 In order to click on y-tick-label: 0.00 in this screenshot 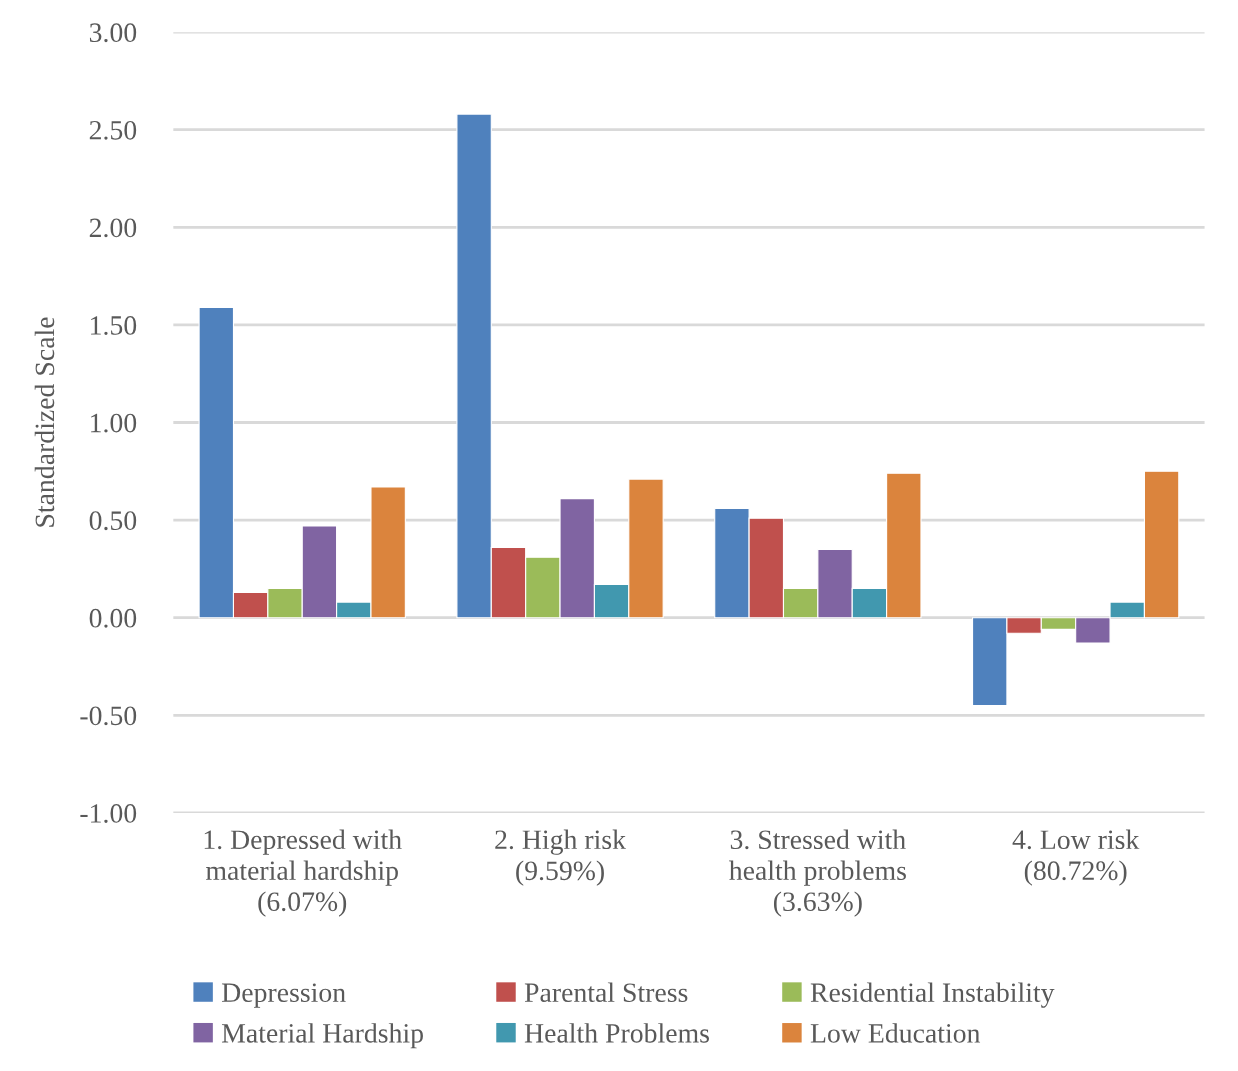, I will do `click(113, 618)`.